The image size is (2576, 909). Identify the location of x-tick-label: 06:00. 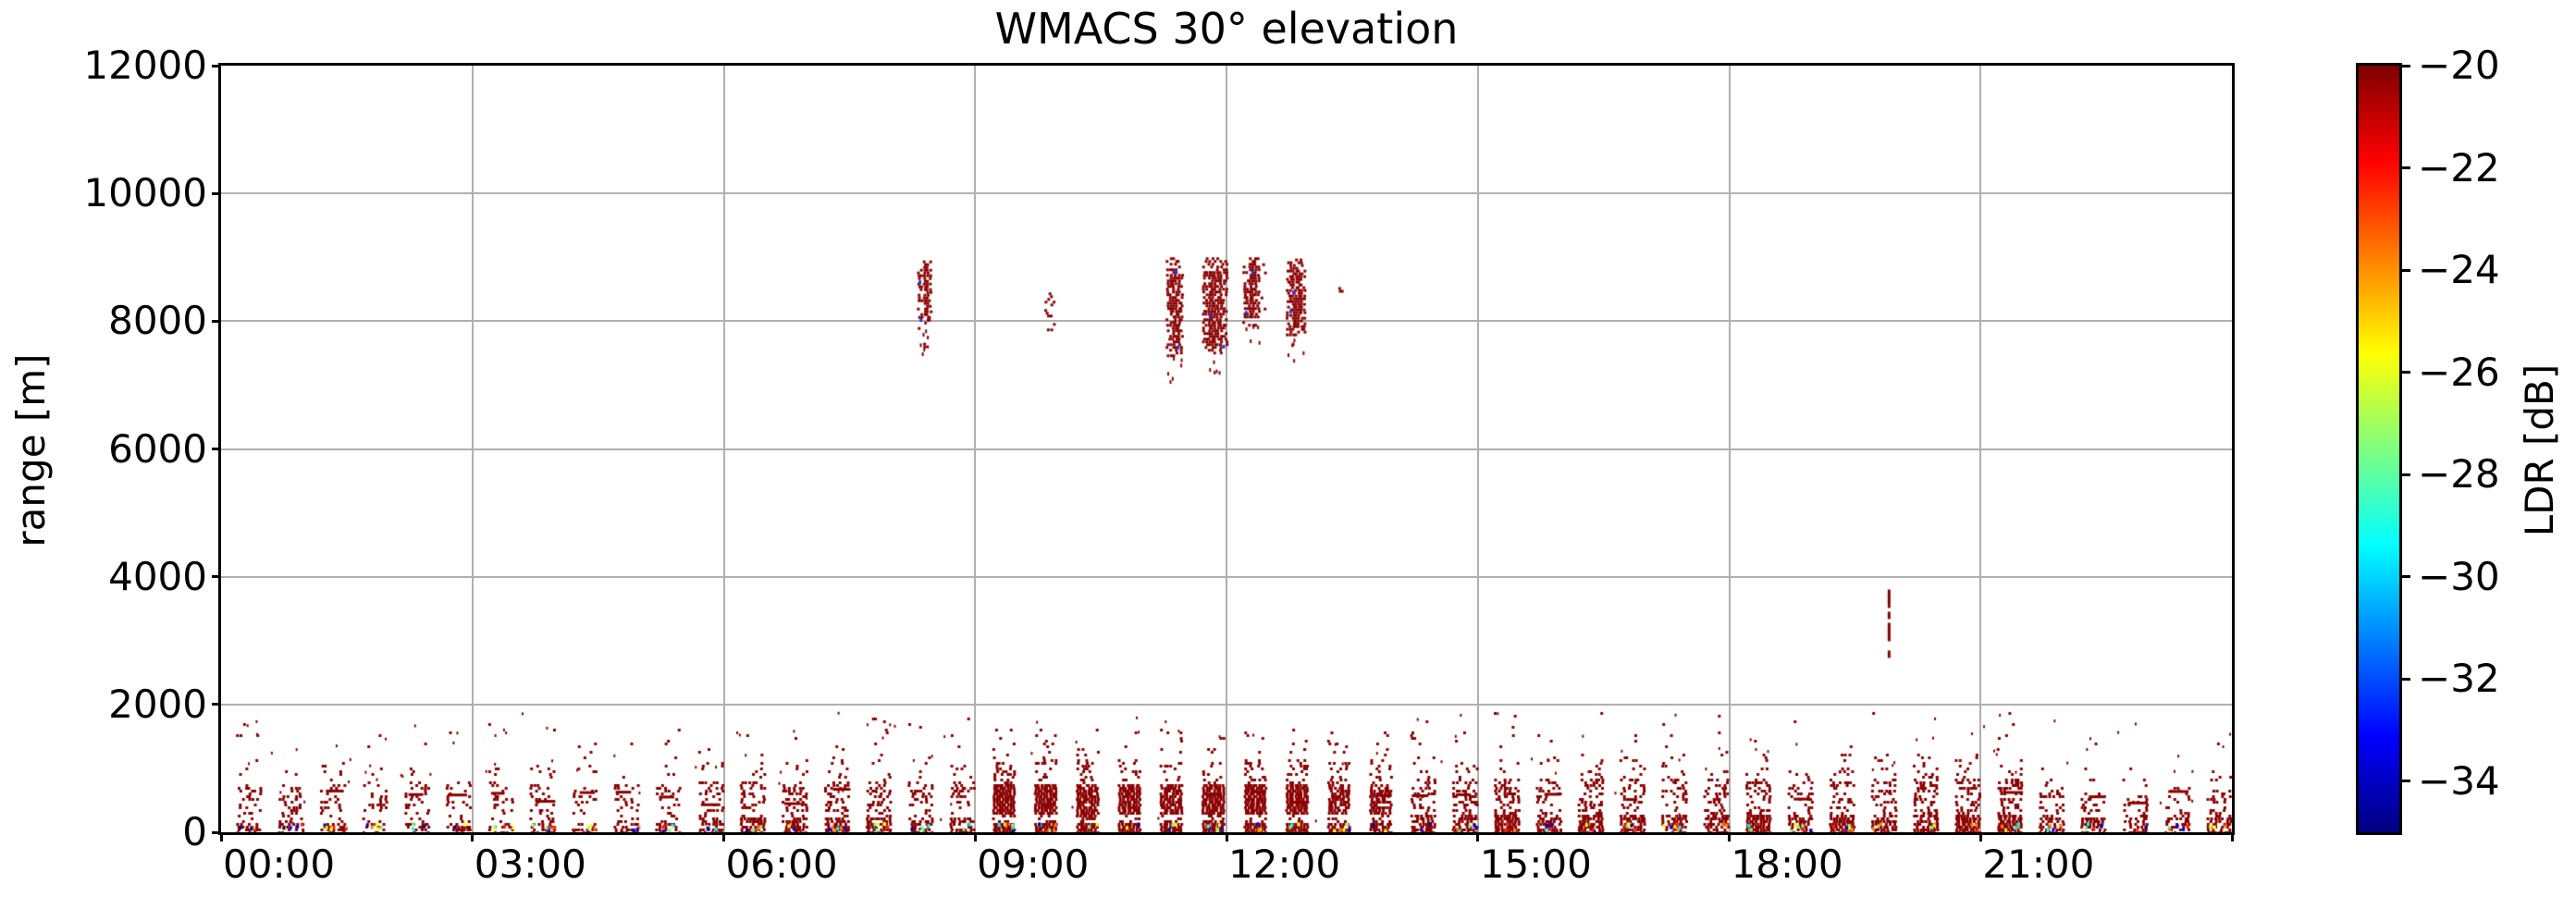
(781, 864).